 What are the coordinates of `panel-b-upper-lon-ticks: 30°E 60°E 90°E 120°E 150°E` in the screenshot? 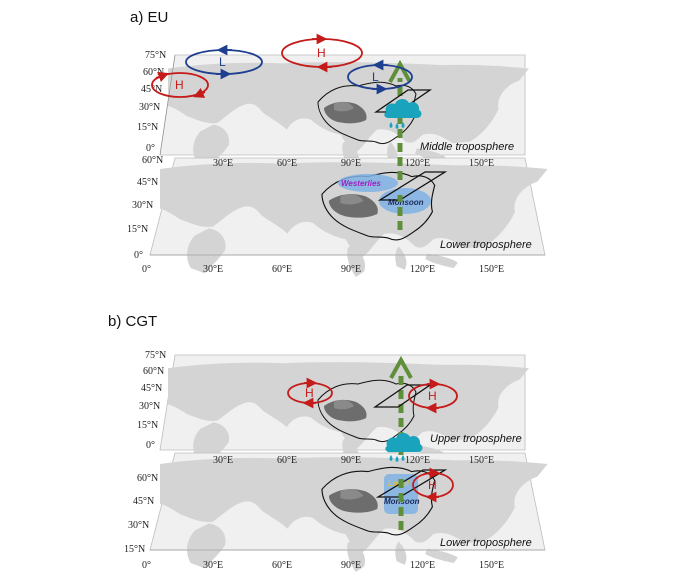 It's located at (353, 460).